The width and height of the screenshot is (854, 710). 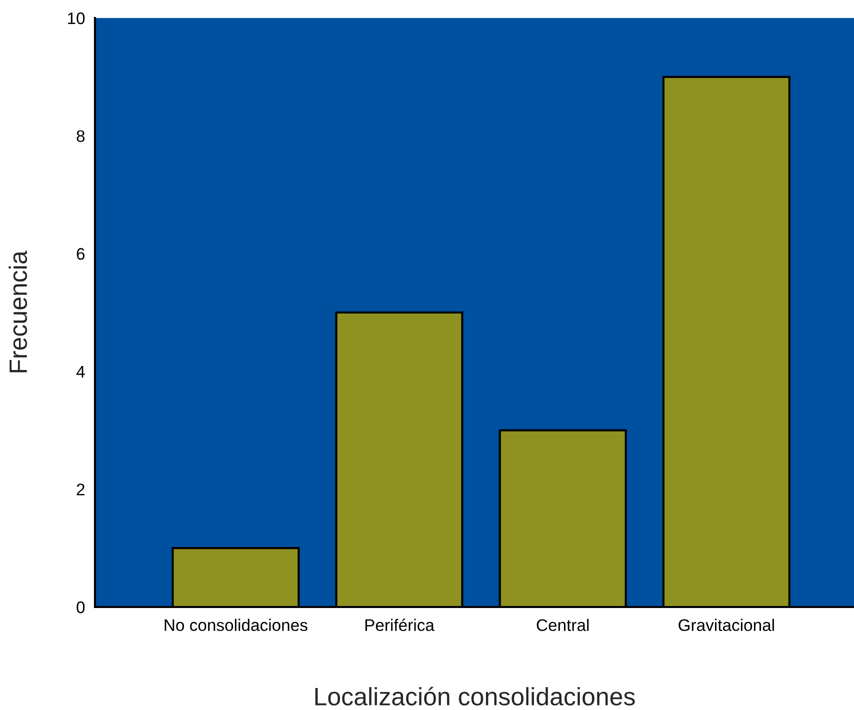 What do you see at coordinates (80, 254) in the screenshot?
I see `y-tick-label: 6` at bounding box center [80, 254].